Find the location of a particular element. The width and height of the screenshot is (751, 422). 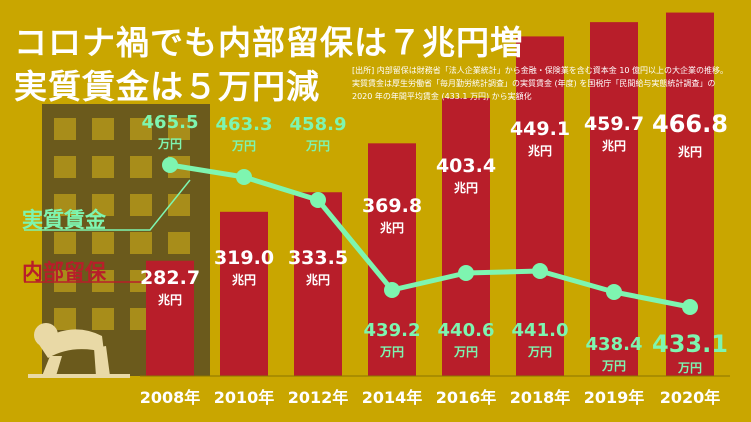

bar-value-label: 369.8 is located at coordinates (392, 206).